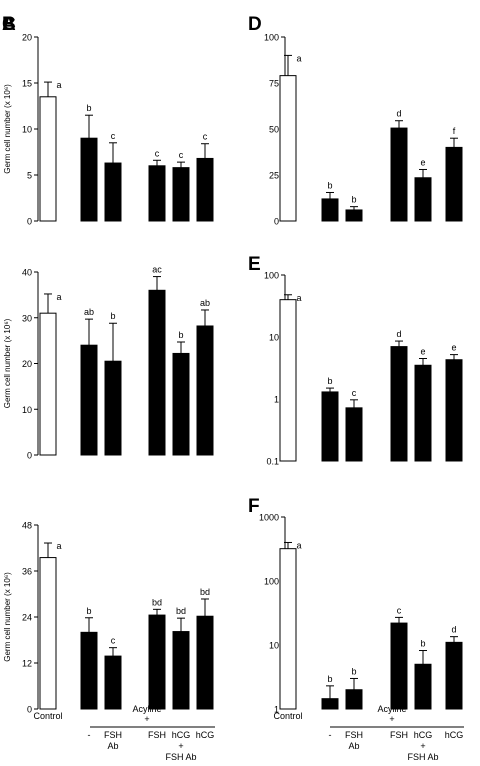 The width and height of the screenshot is (480, 766). What do you see at coordinates (88, 611) in the screenshot?
I see `panel-c-significance-letter: b` at bounding box center [88, 611].